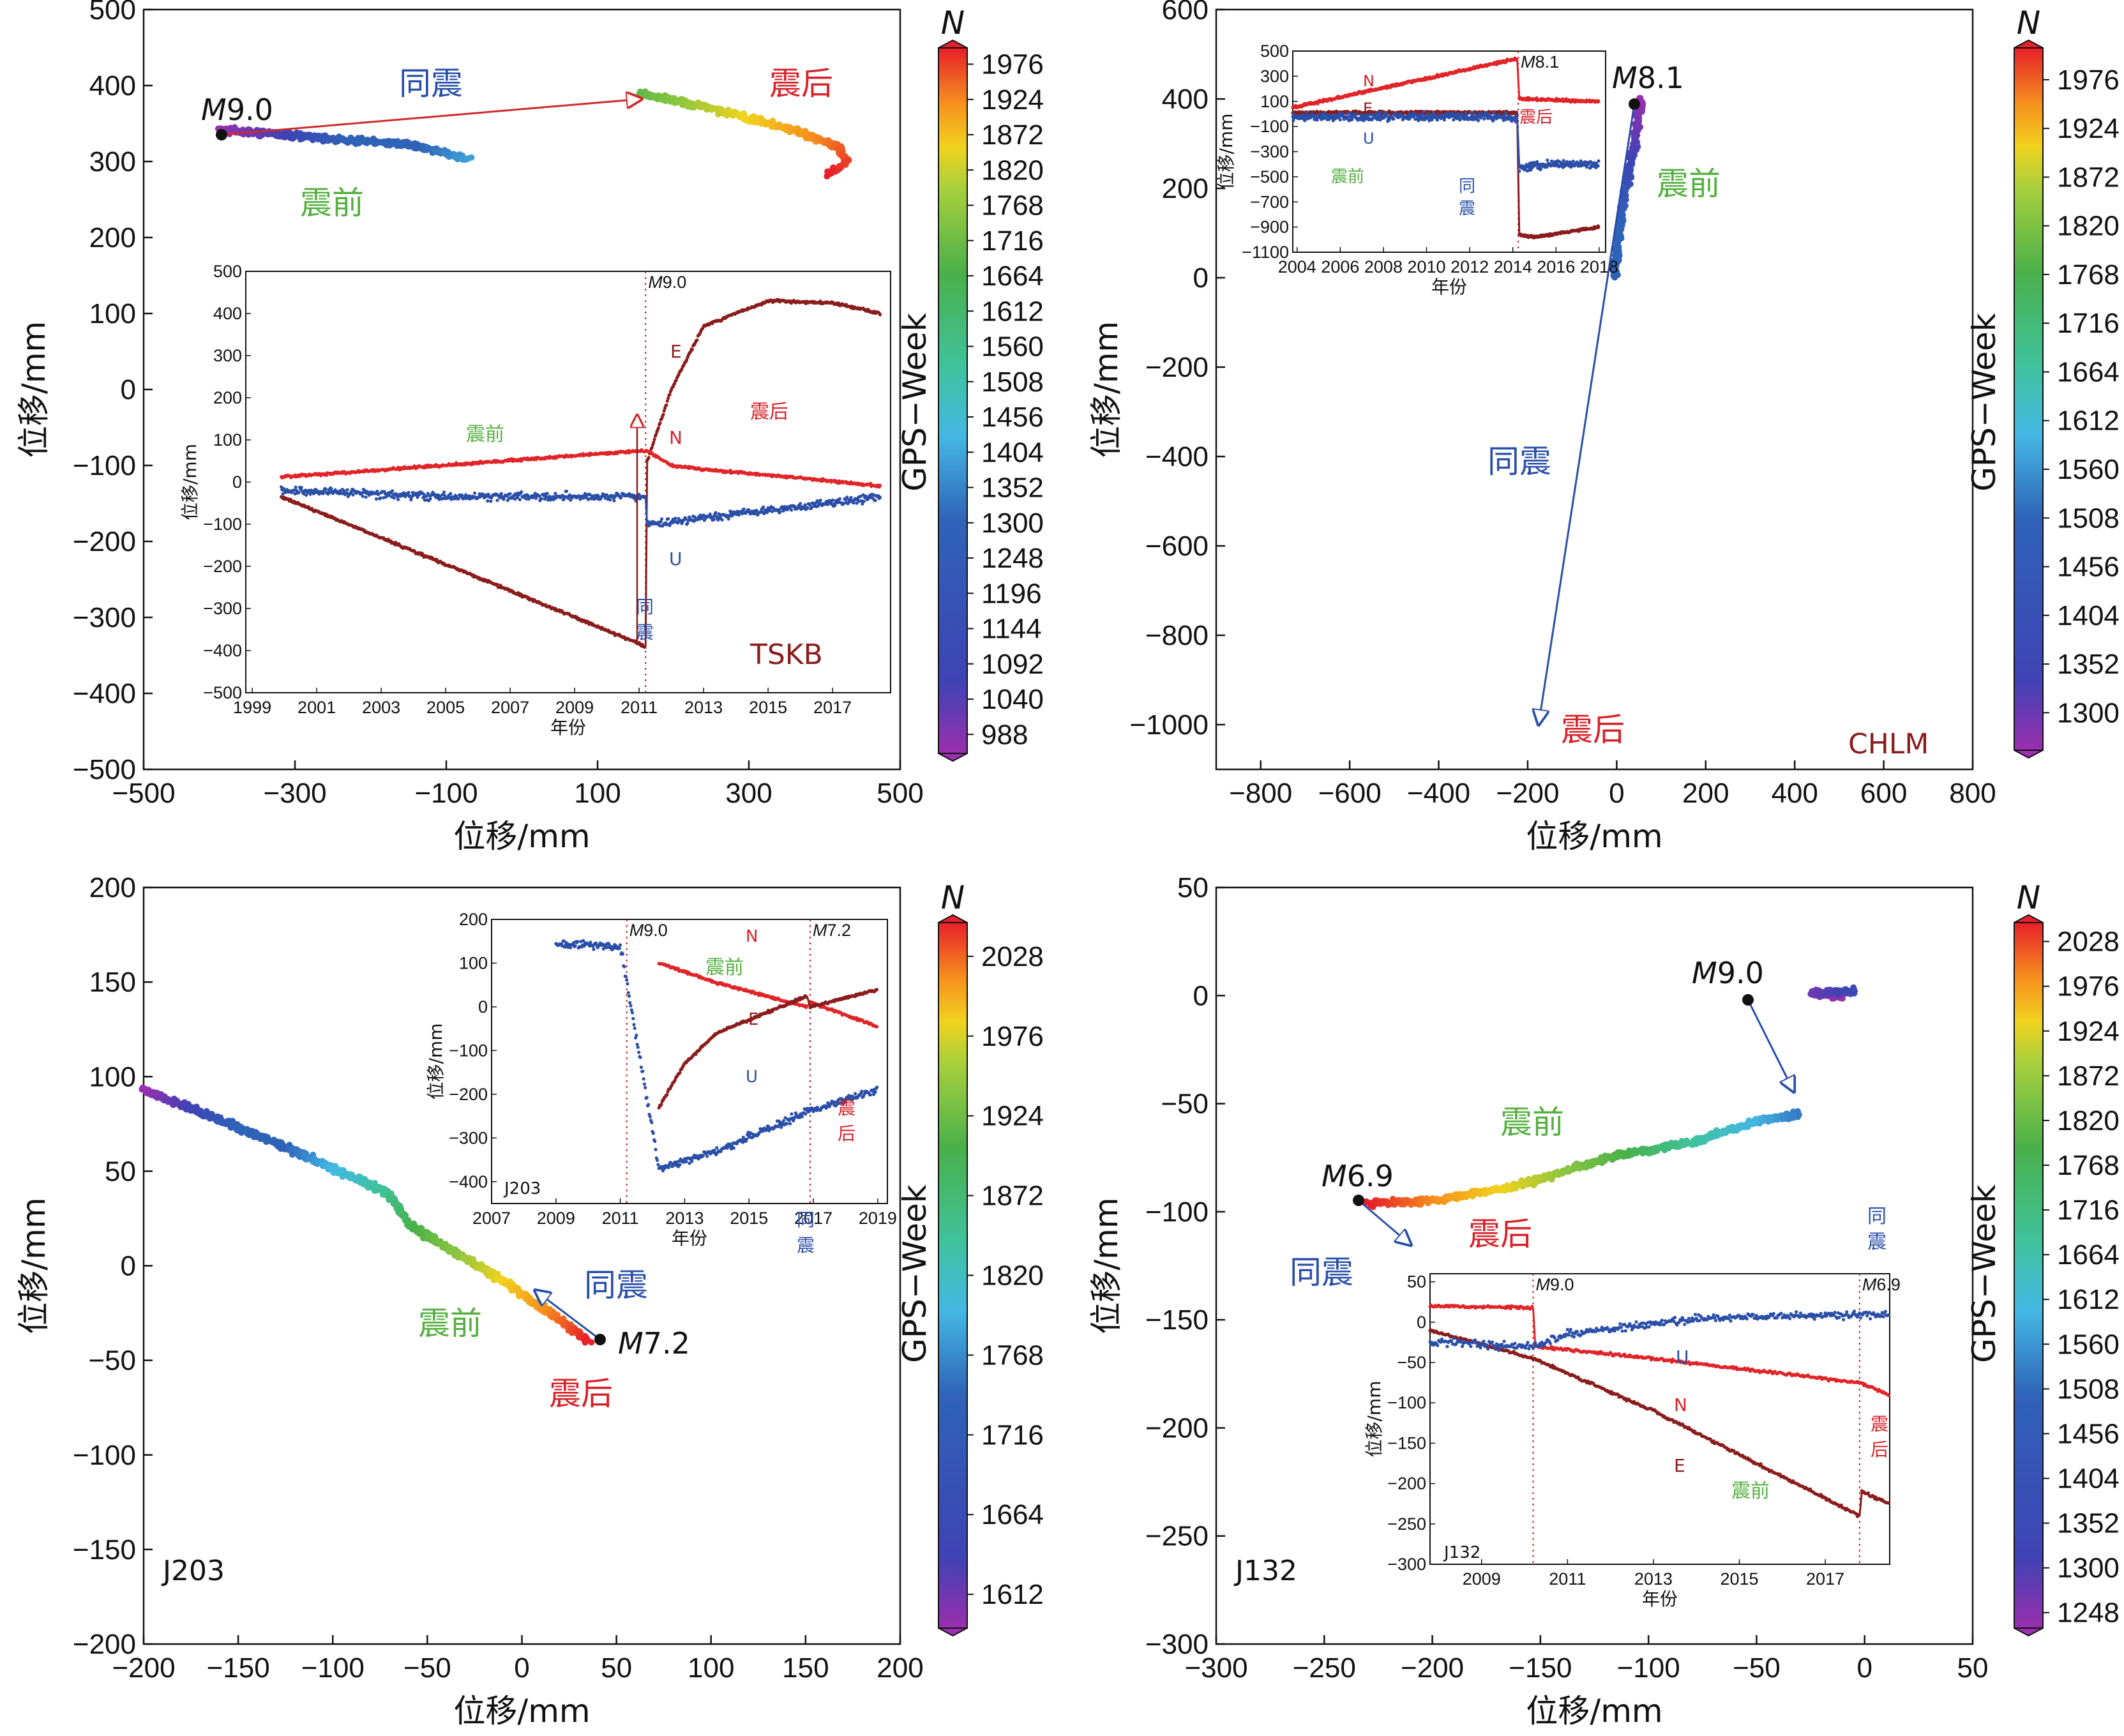 This screenshot has height=1736, width=2124. What do you see at coordinates (237, 482) in the screenshot?
I see `inset-y-tick-label: 0` at bounding box center [237, 482].